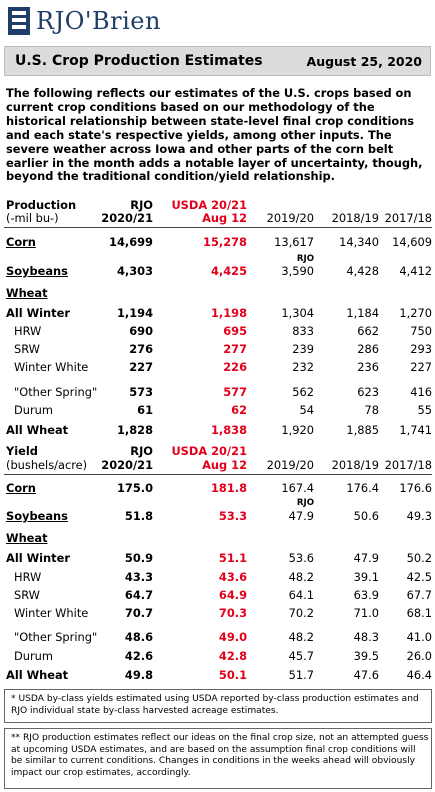  Describe the element at coordinates (217, 206) in the screenshot. I see `production-header-row-1: Production RJO USDA 20/21` at that location.